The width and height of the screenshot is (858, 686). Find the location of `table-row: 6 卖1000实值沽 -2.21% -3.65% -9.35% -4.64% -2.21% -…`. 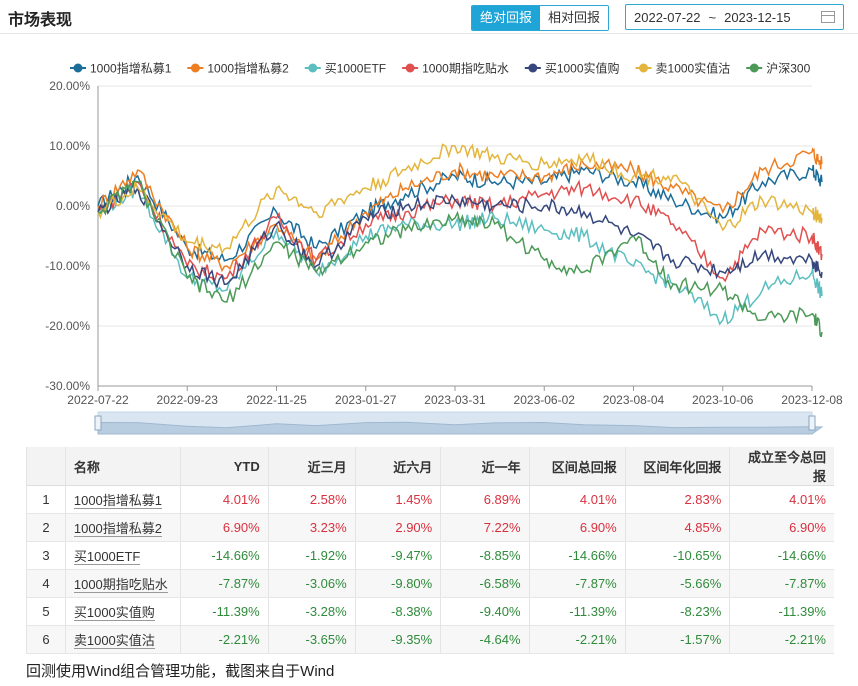

table-row: 6 卖1000实值沽 -2.21% -3.65% -9.35% -4.64% -2.21% -… is located at coordinates (430, 639).